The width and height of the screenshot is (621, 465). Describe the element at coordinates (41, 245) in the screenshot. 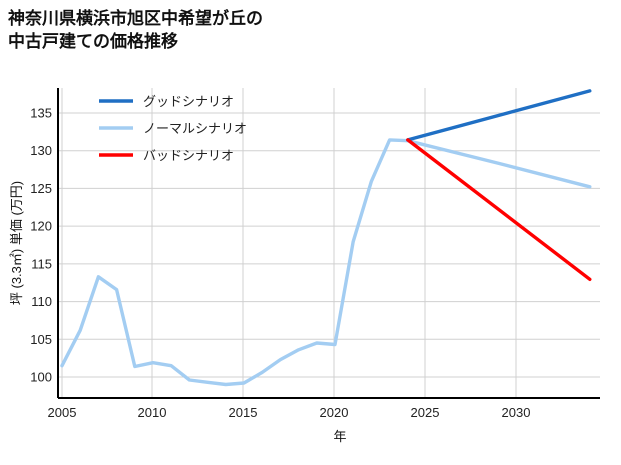

I see `y-tick-labels: 100 105 110 115 120 125 130 135` at that location.